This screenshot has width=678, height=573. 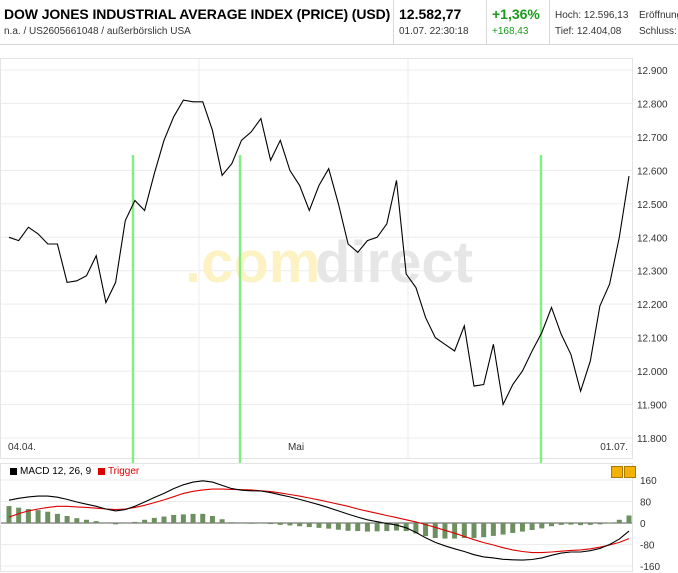 What do you see at coordinates (614, 447) in the screenshot?
I see `x-tick-label: 01.07.` at bounding box center [614, 447].